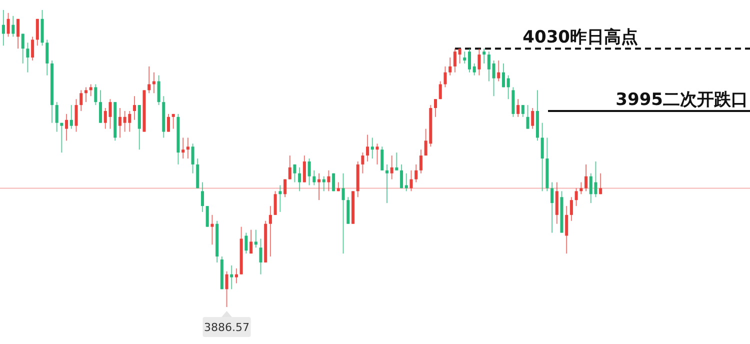 This screenshot has width=750, height=344. Describe the element at coordinates (227, 327) in the screenshot. I see `annotation: 3886.57` at that location.